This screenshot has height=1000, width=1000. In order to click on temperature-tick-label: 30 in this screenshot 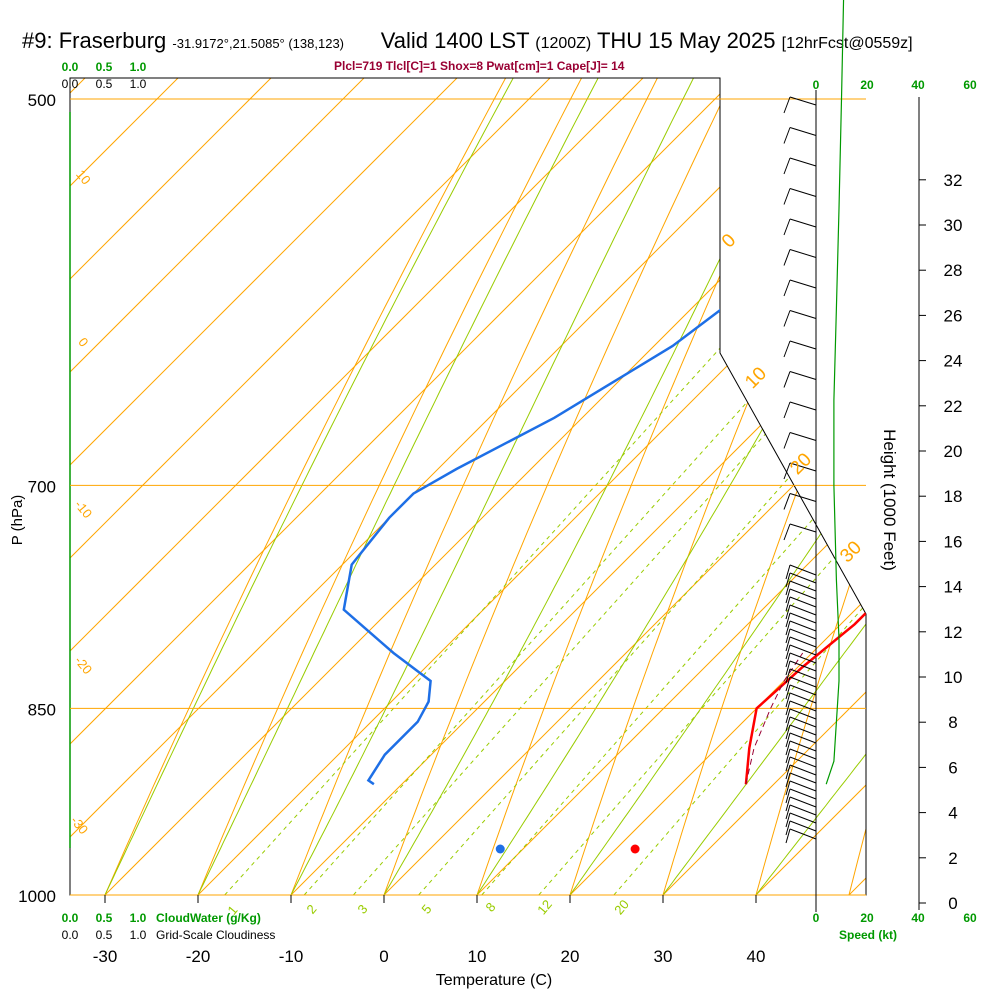, I will do `click(663, 956)`.